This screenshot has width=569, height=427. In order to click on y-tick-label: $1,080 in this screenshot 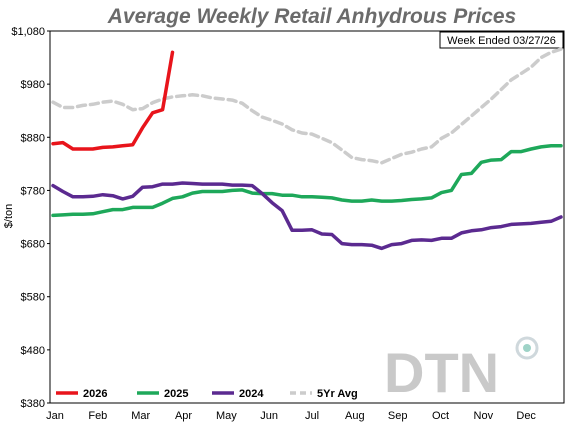, I will do `click(28, 32)`.